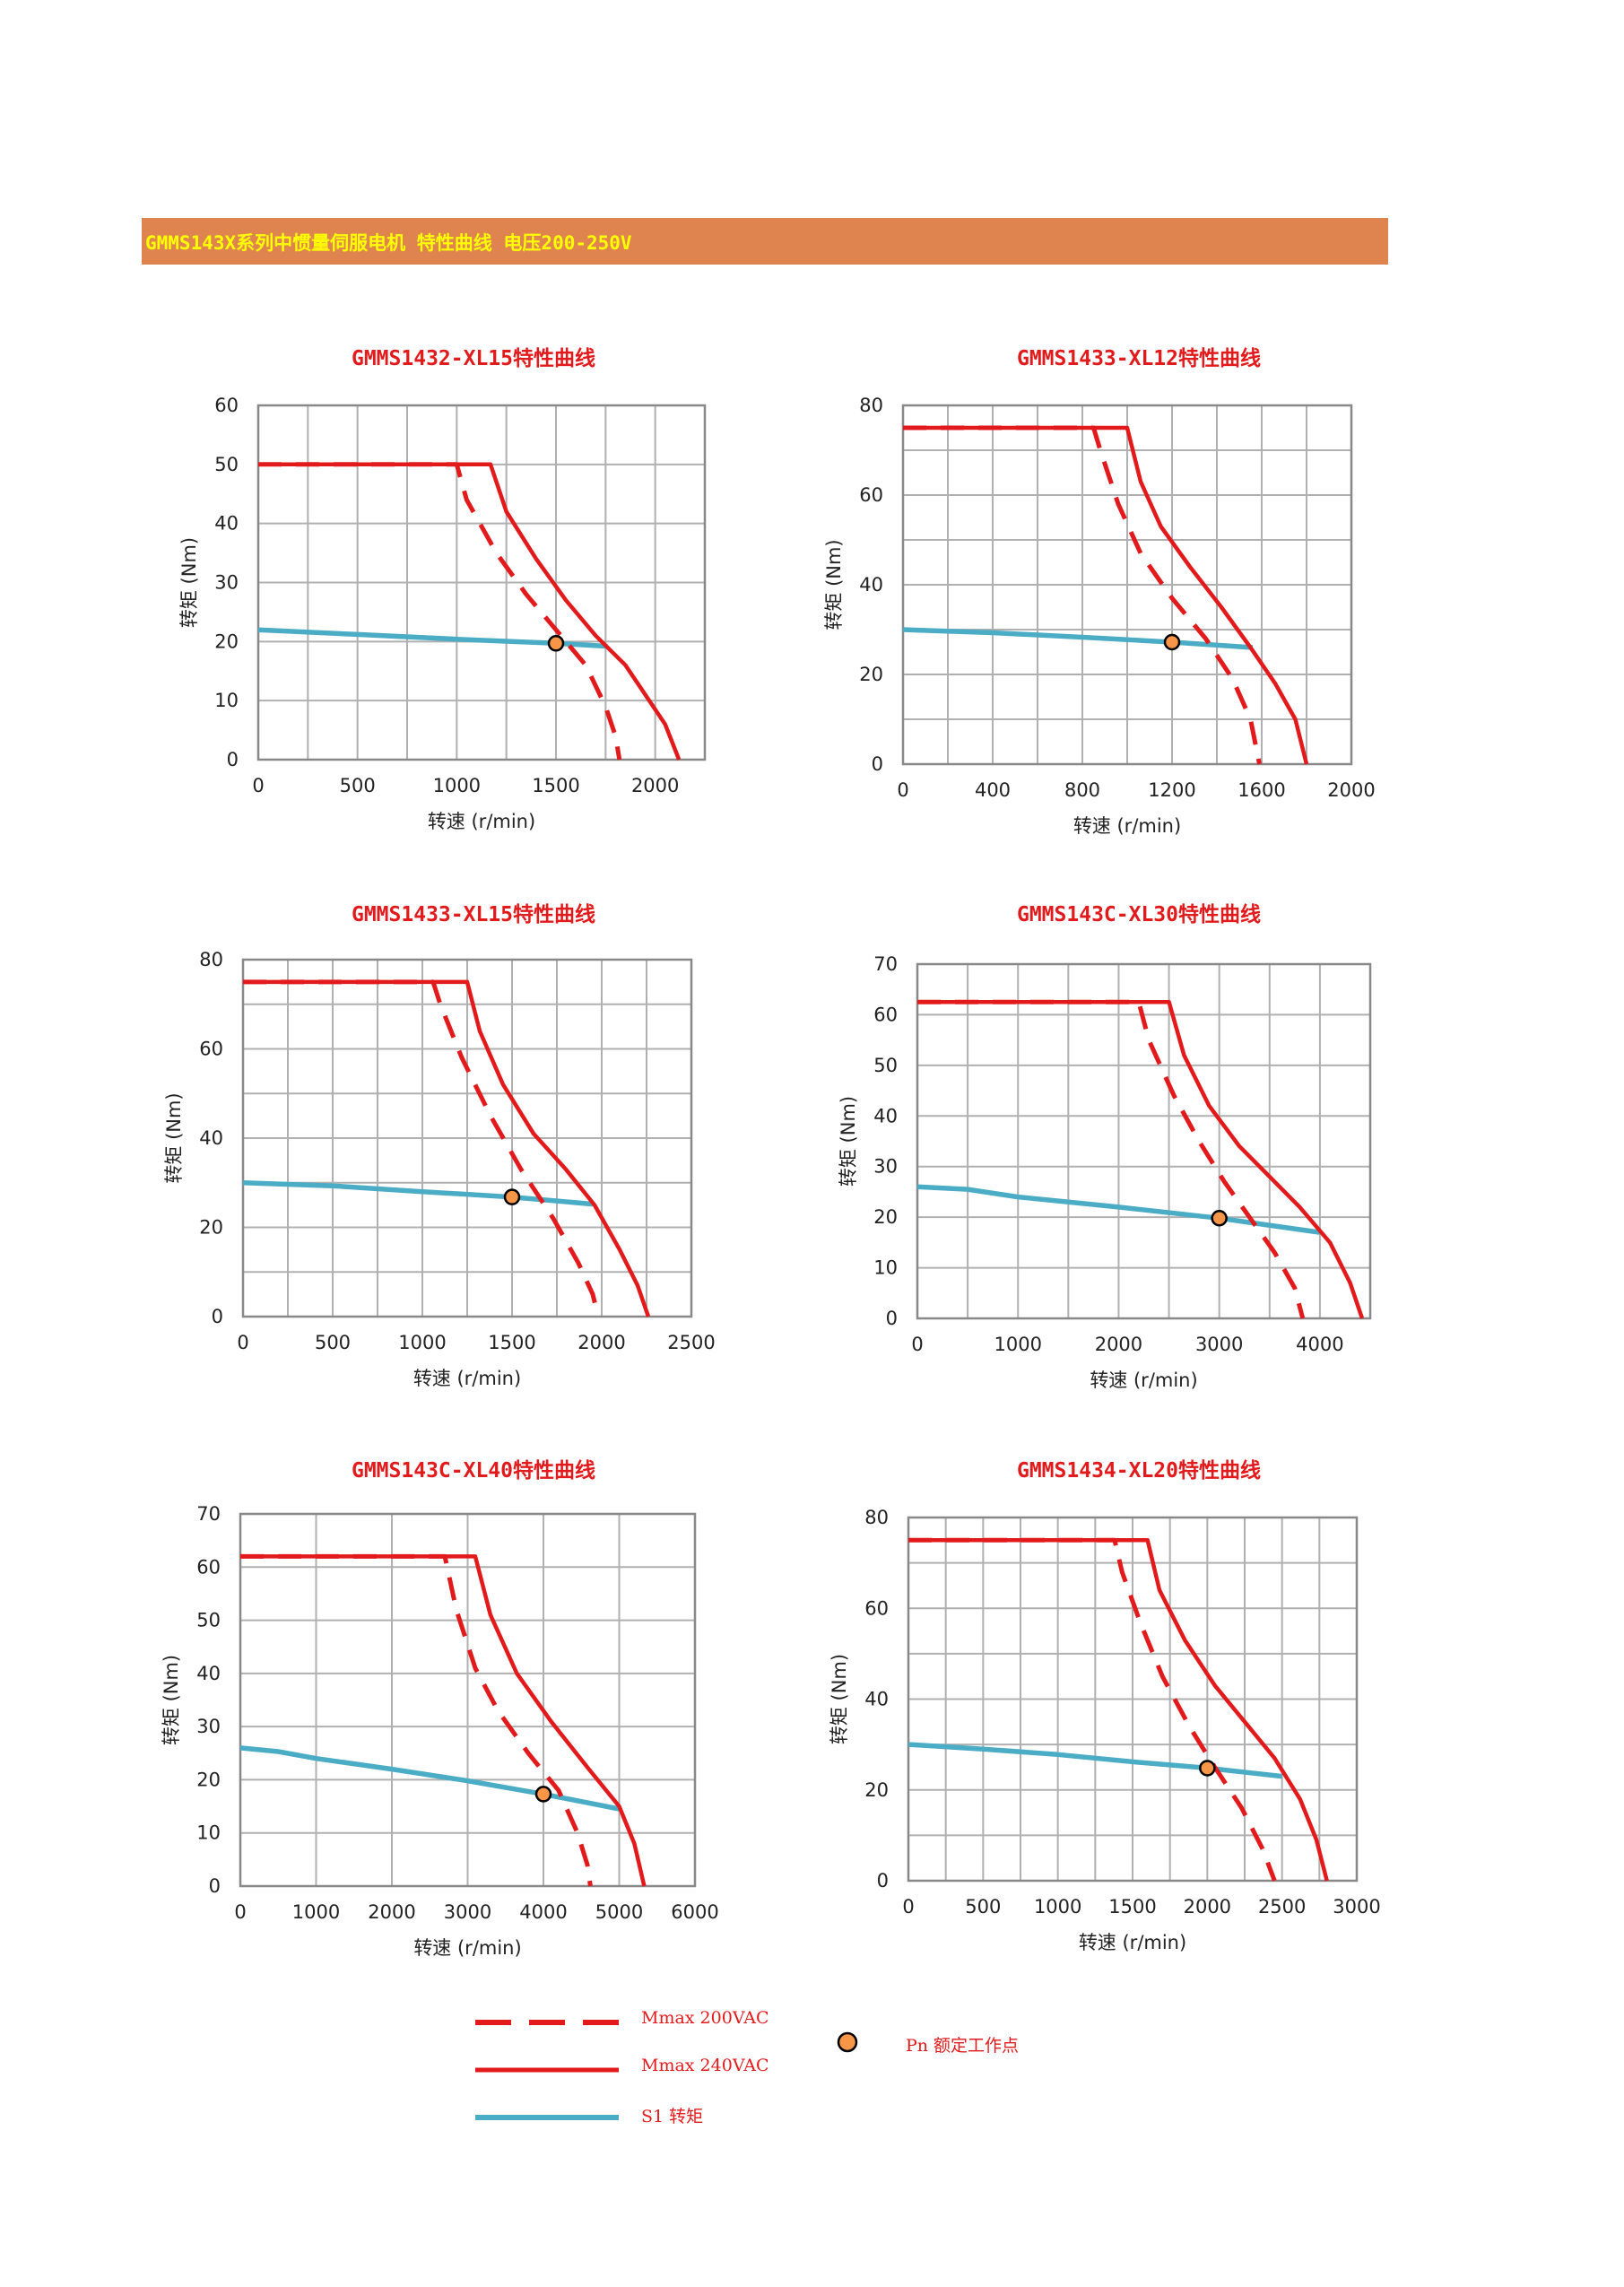  Describe the element at coordinates (473, 914) in the screenshot. I see `chart-title: GMMS1433-XL15特性曲线` at that location.